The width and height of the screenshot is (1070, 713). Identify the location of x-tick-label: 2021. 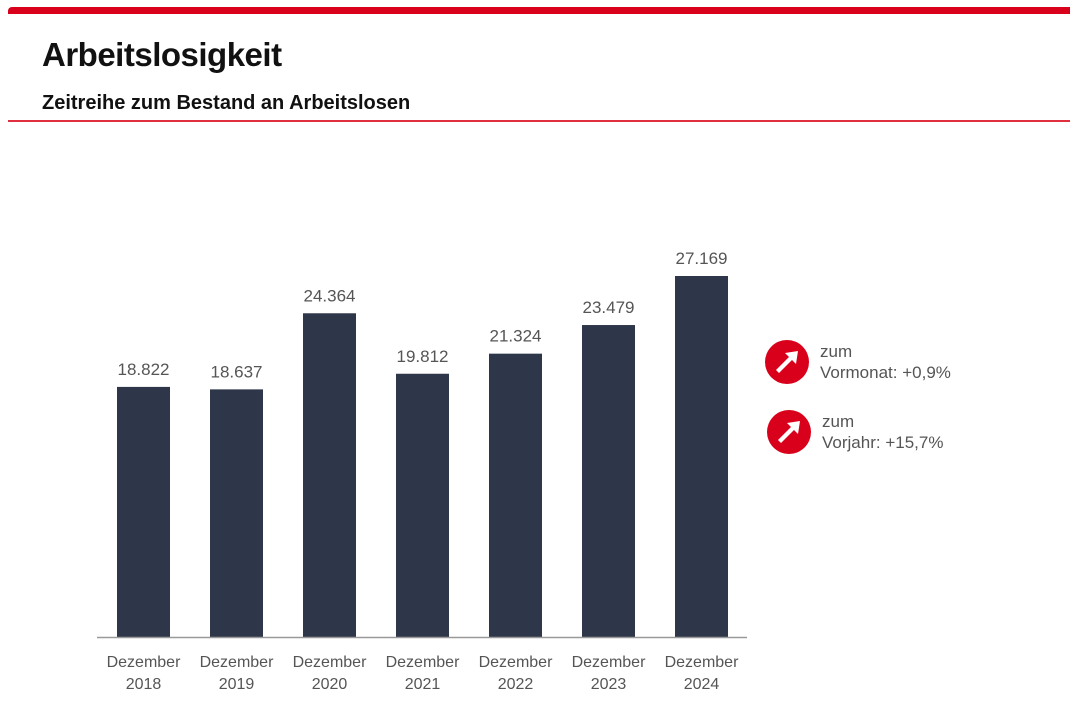
(423, 684).